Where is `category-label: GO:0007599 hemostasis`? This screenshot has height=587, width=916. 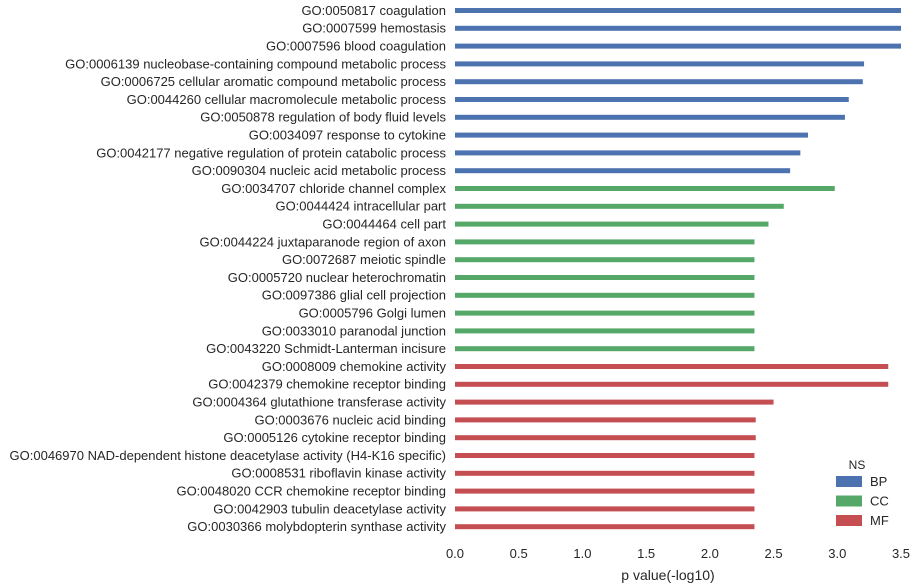
category-label: GO:0007599 hemostasis is located at coordinates (374, 28).